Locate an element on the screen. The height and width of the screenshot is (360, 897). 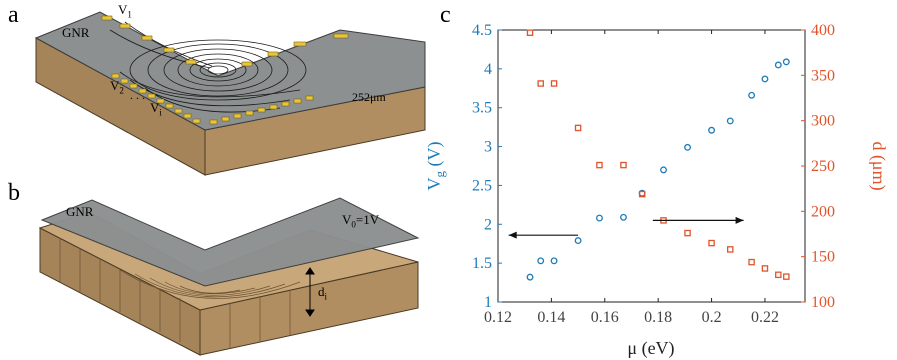
panel-a-dots: . . . is located at coordinates (137, 95).